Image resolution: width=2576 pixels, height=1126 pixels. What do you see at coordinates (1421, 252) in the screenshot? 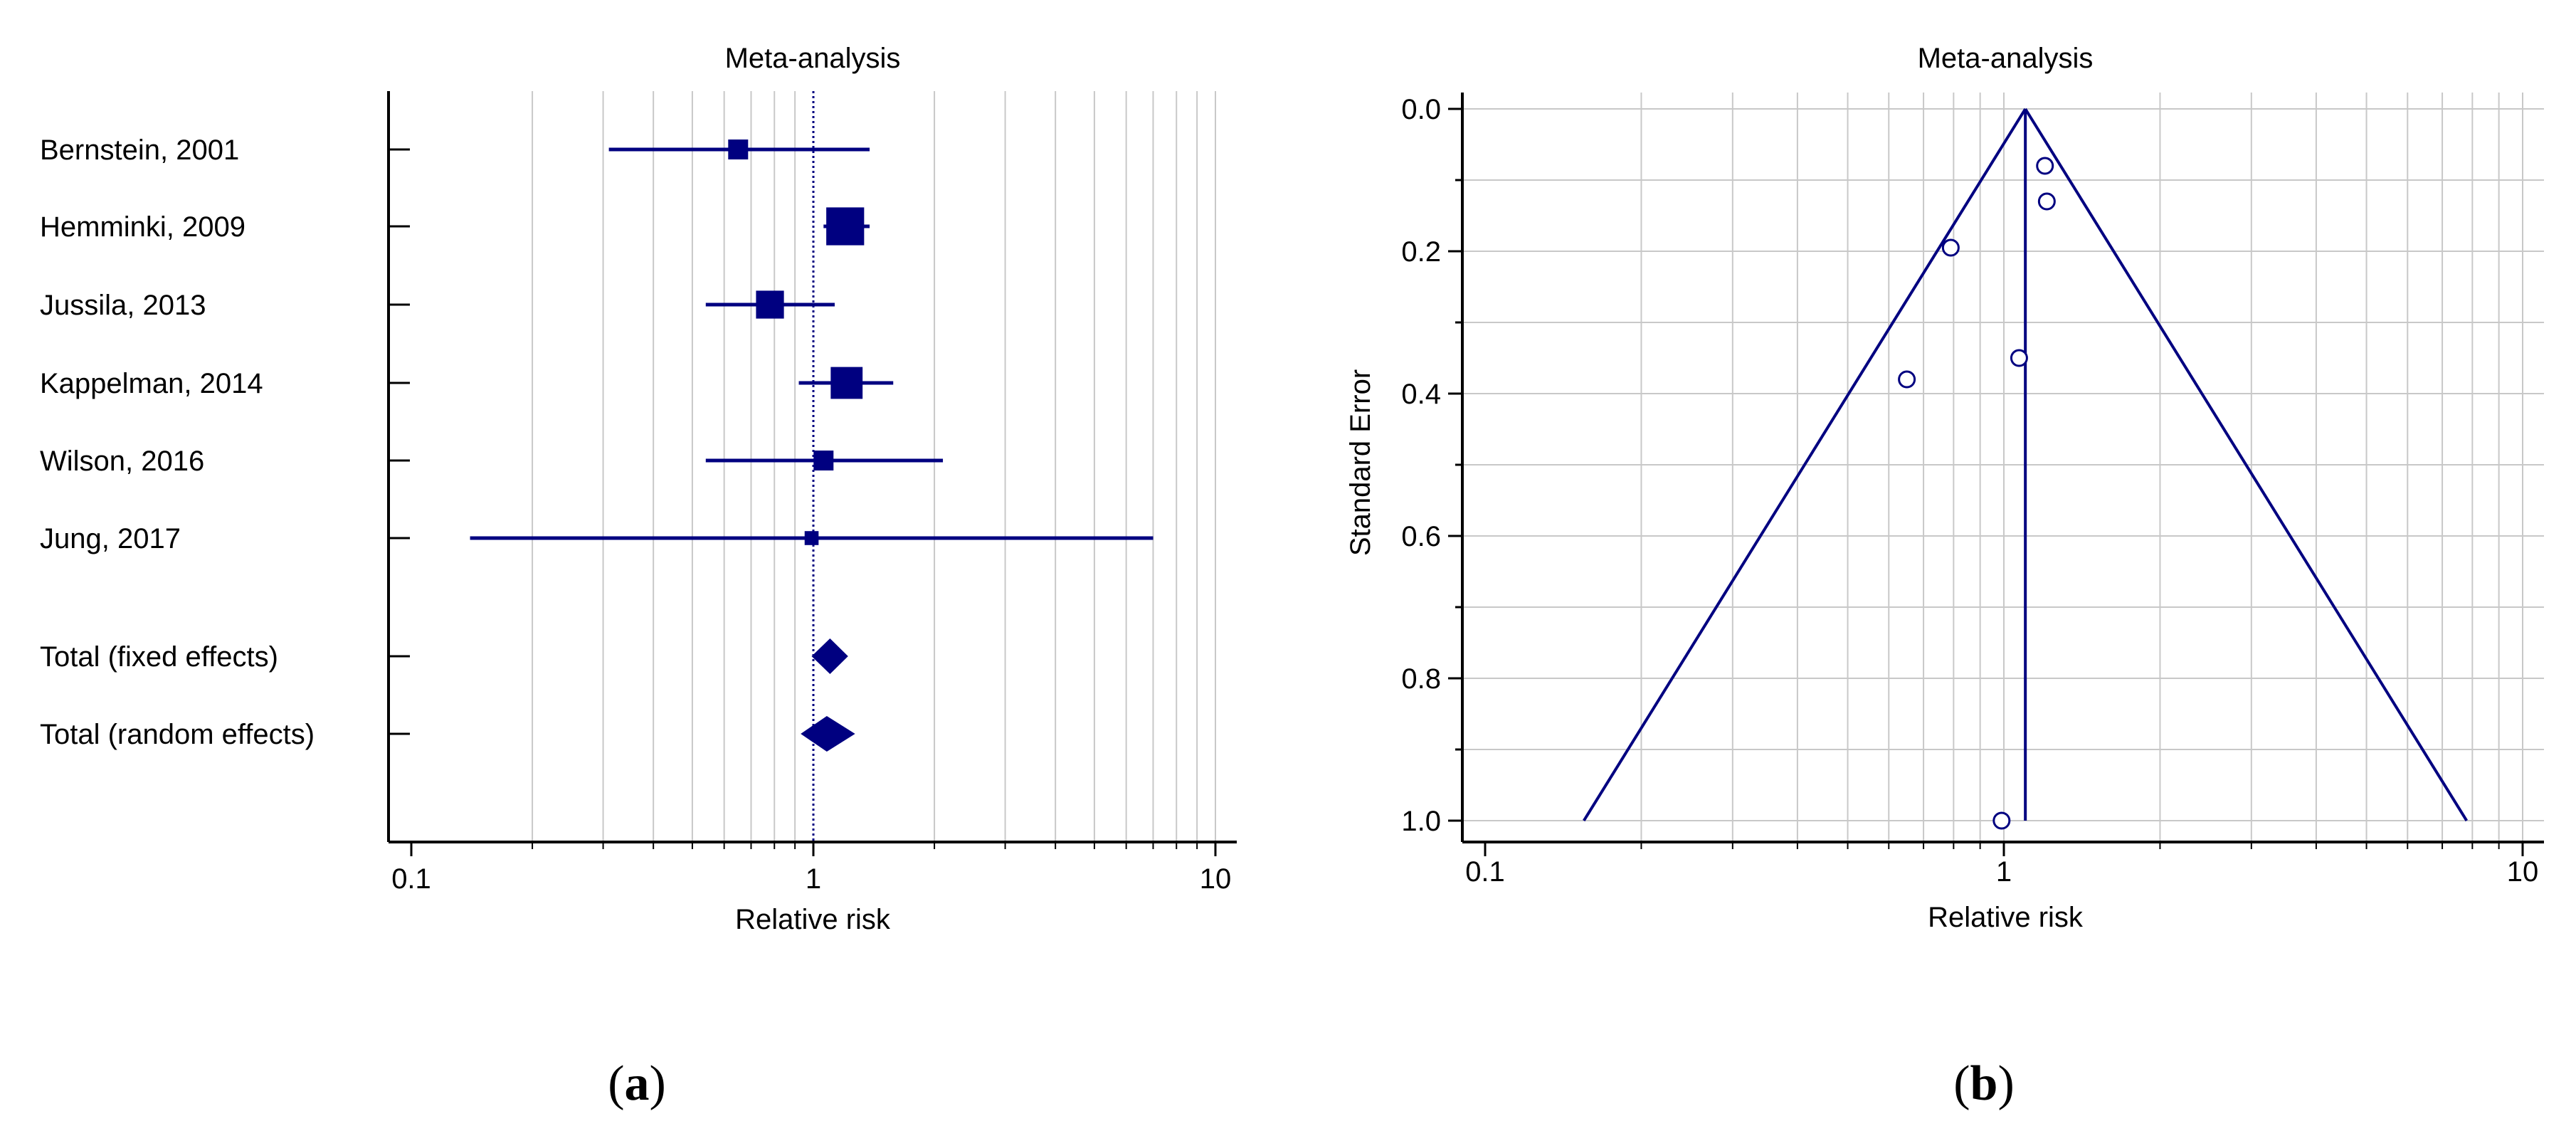
I see `y-tick-label: 0.2` at bounding box center [1421, 252].